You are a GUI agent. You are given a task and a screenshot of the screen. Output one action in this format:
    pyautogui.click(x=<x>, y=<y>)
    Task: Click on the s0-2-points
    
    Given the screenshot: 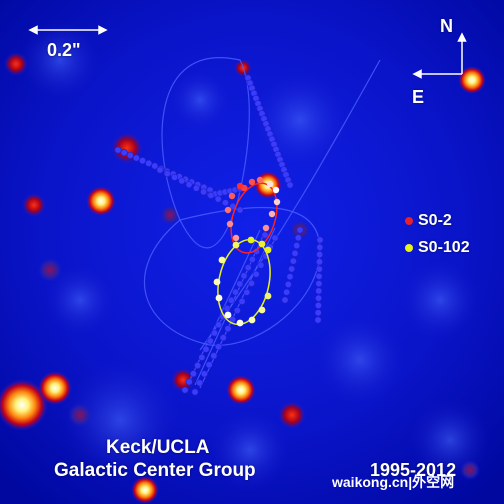 What is the action you would take?
    pyautogui.click(x=252, y=209)
    